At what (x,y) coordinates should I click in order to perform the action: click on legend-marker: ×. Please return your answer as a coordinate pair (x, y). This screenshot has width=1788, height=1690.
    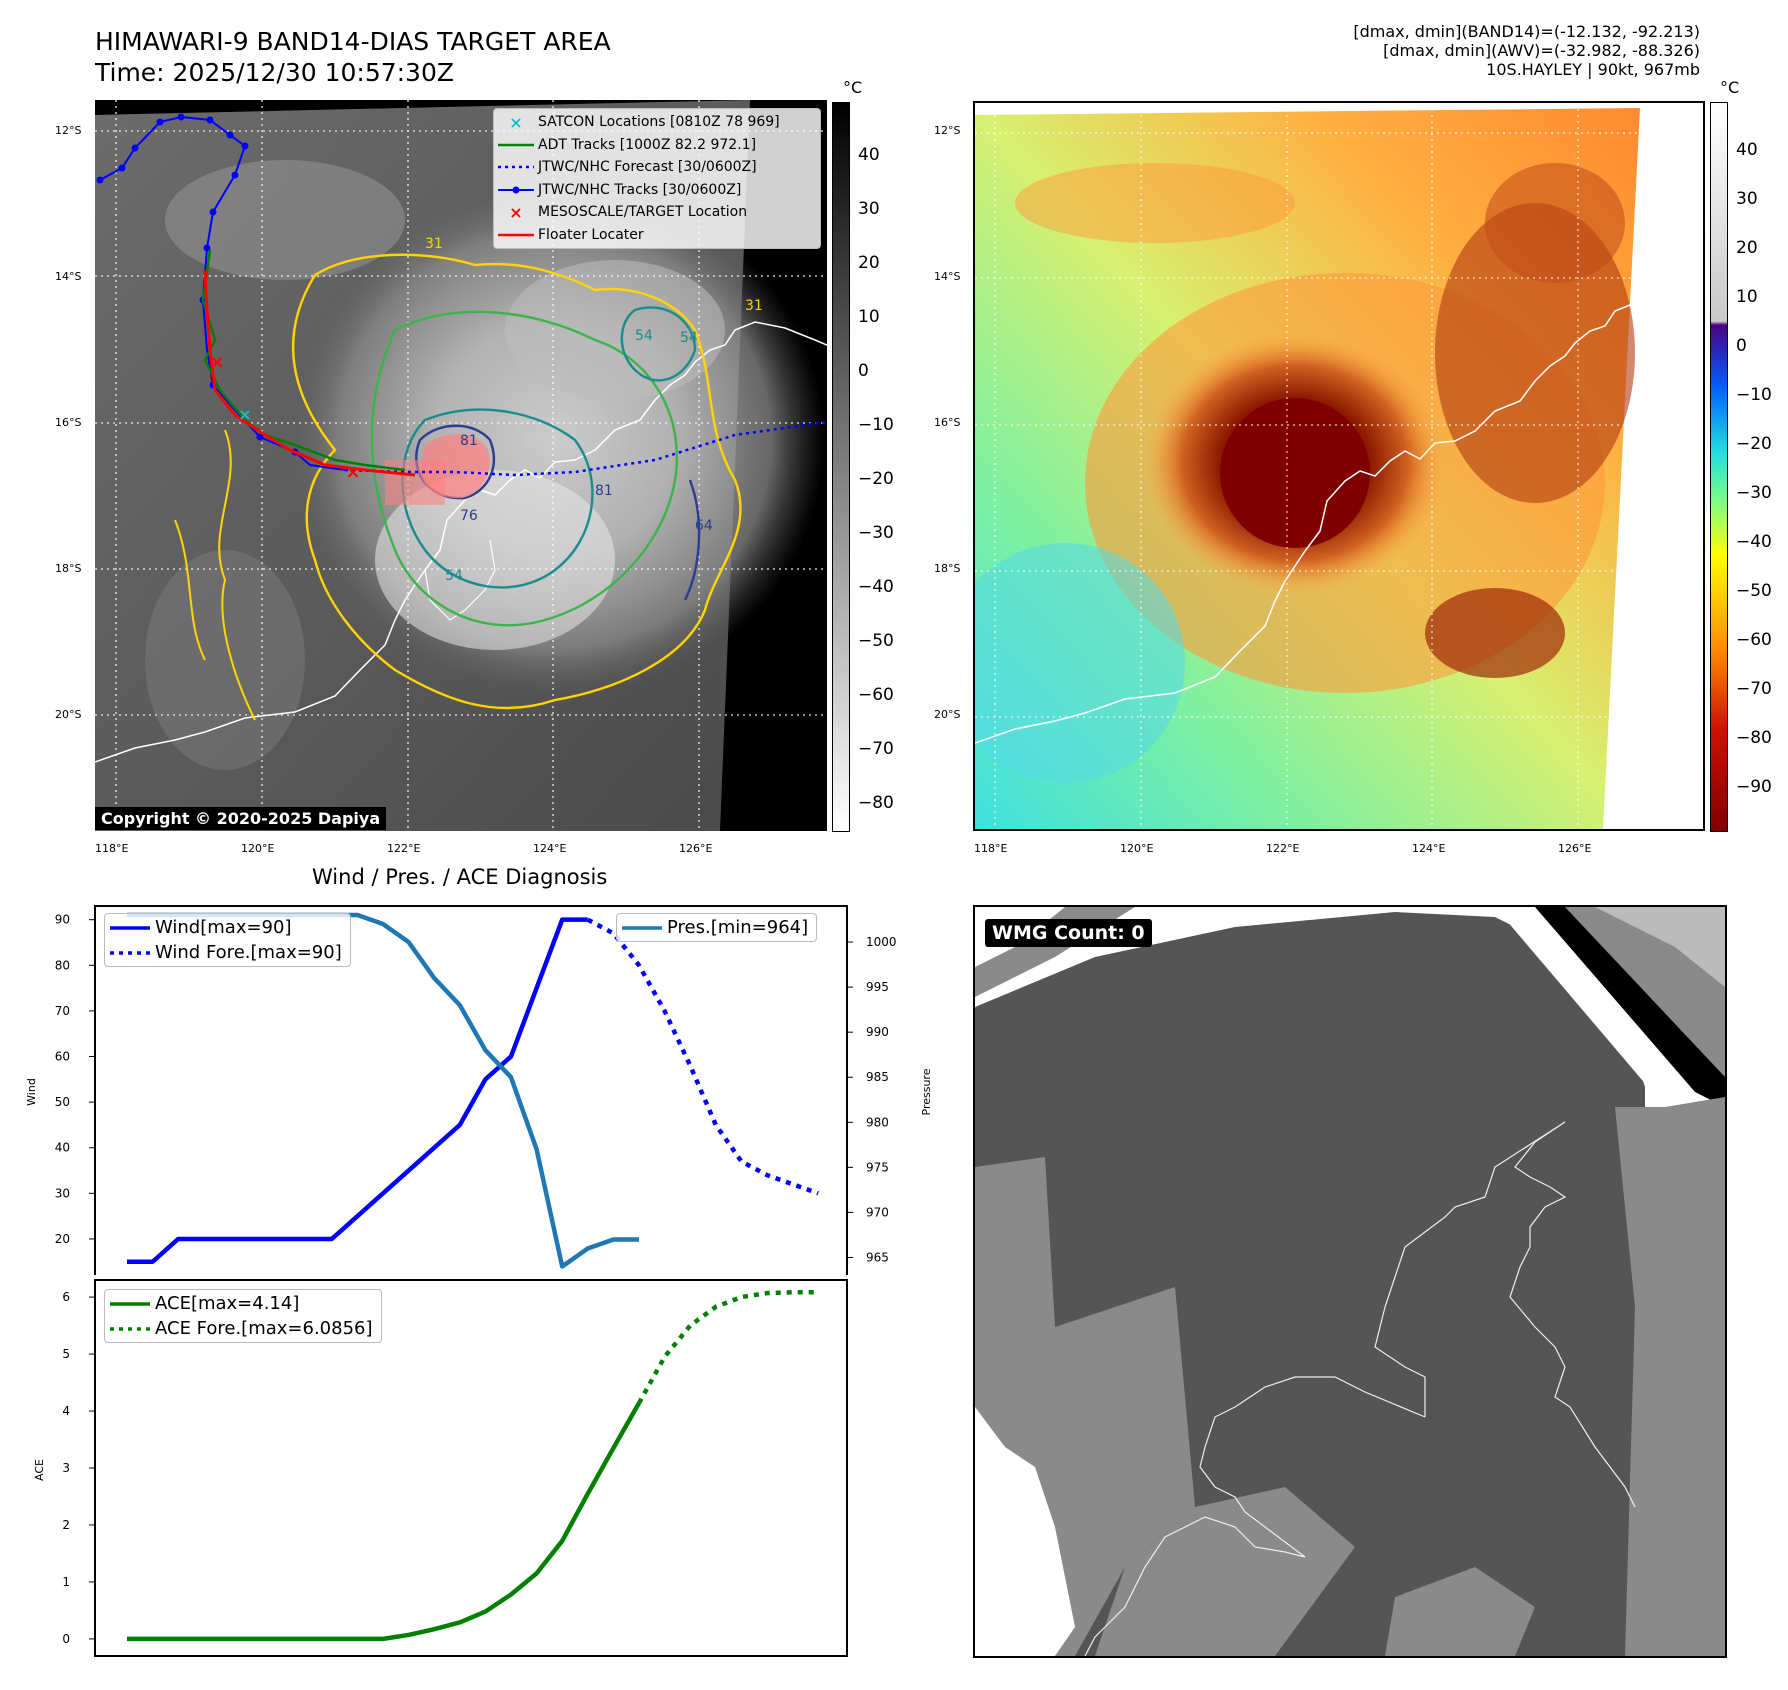
    Looking at the image, I should click on (516, 212).